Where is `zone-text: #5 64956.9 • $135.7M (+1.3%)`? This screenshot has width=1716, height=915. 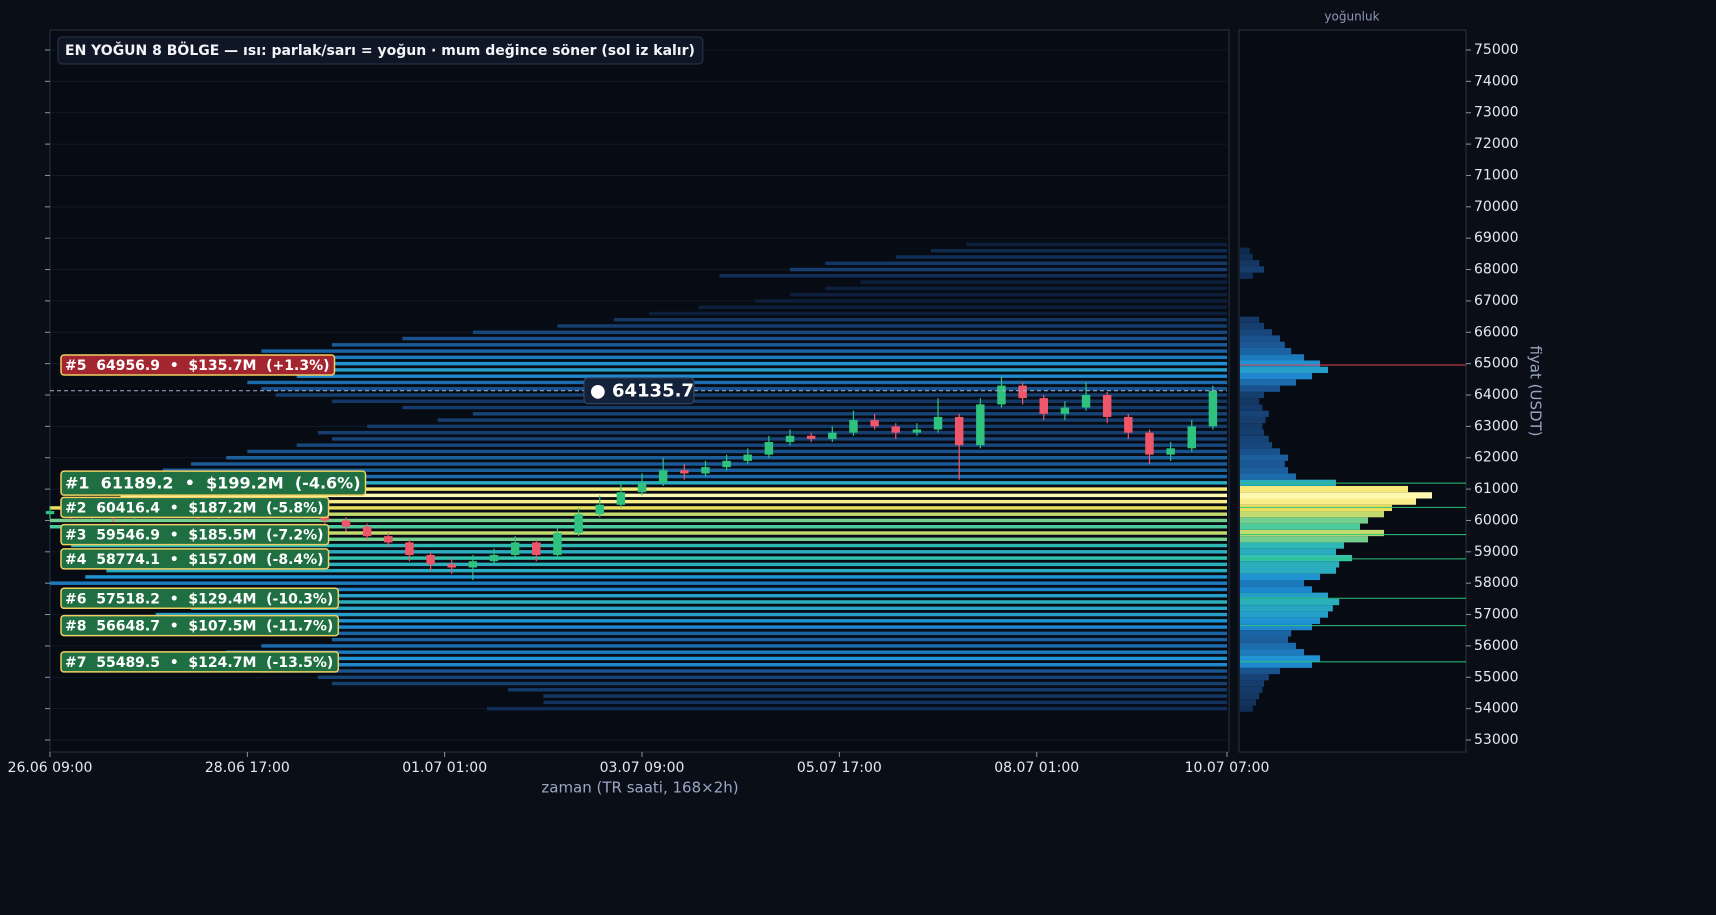
zone-text: #5 64956.9 • $135.7M (+1.3%) is located at coordinates (197, 366).